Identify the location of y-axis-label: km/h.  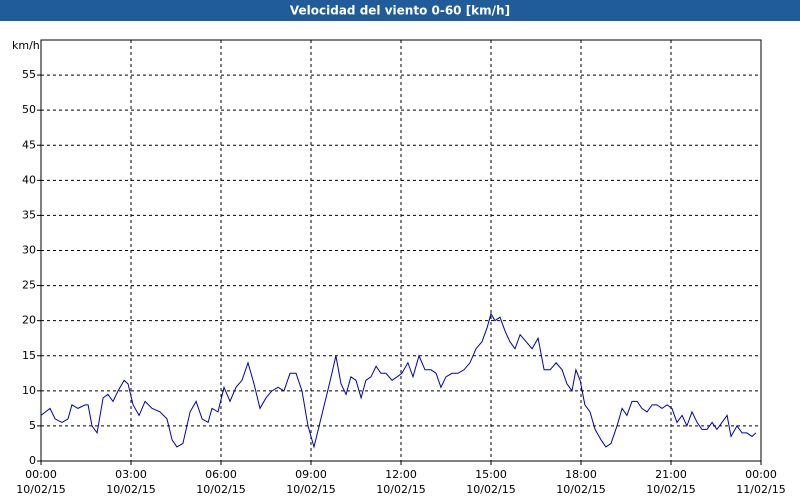
(26, 45).